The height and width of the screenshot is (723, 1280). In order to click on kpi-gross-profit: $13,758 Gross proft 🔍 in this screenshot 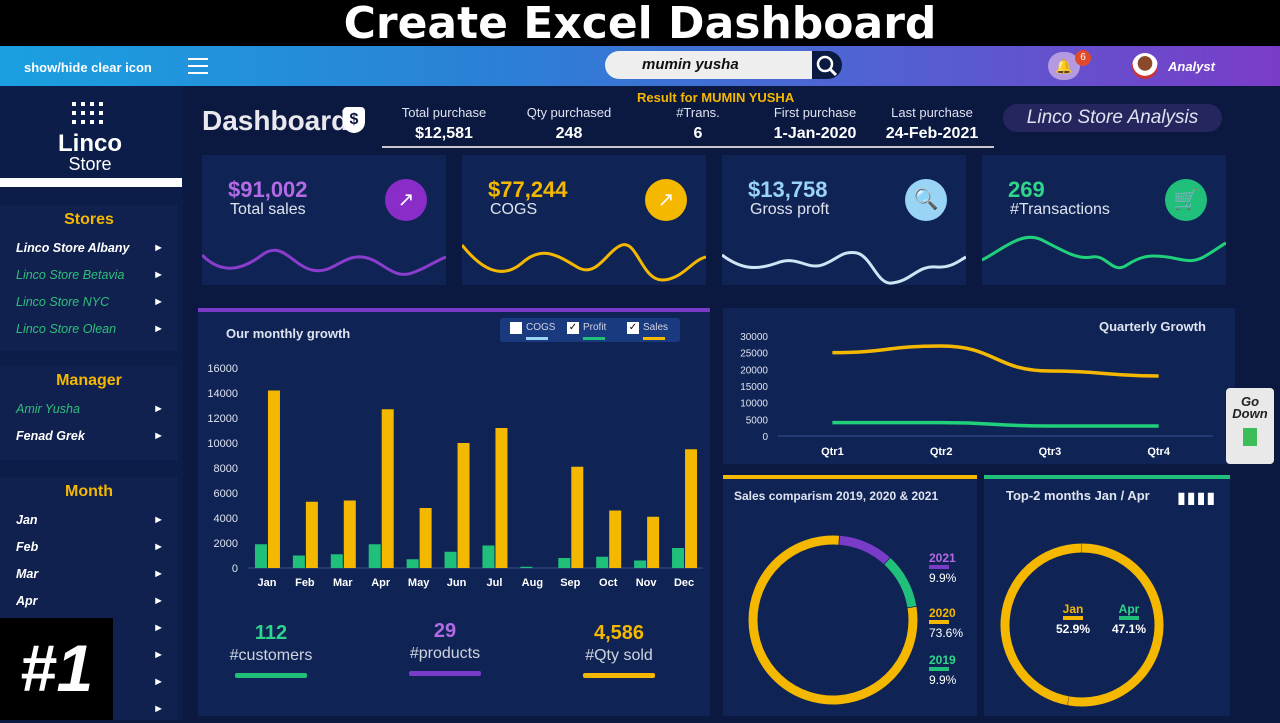, I will do `click(844, 220)`.